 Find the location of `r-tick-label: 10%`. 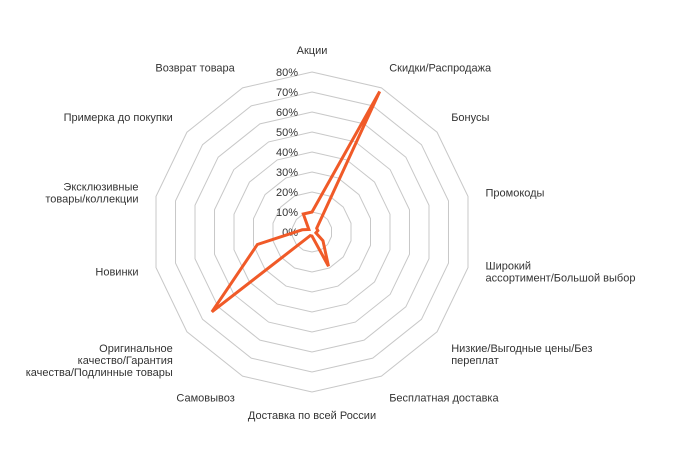

r-tick-label: 10% is located at coordinates (287, 213).